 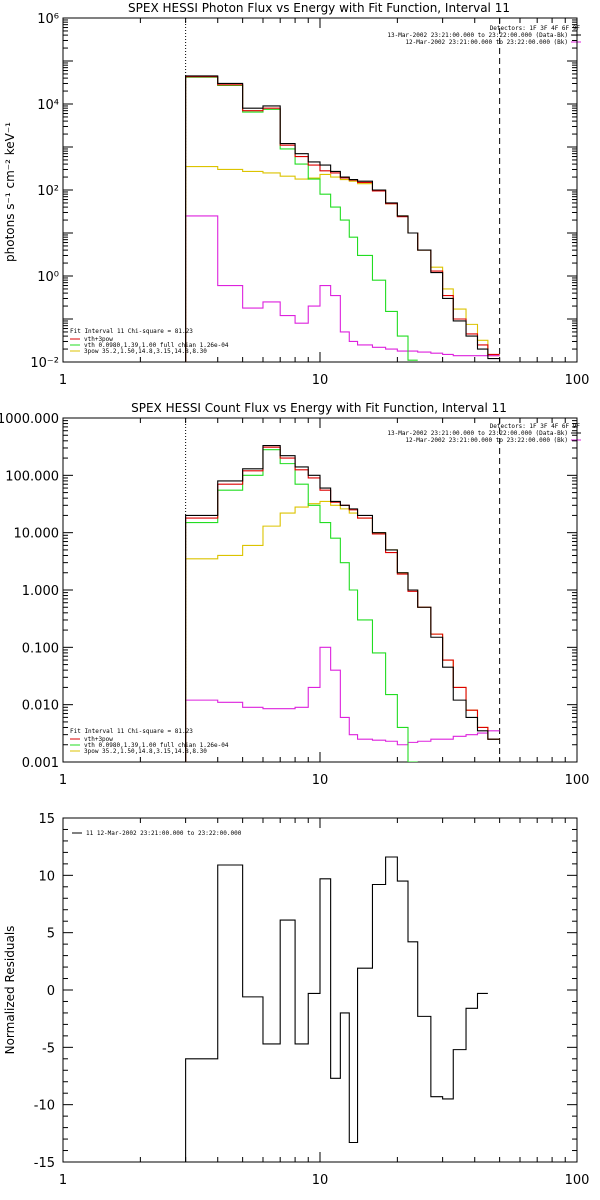 What do you see at coordinates (40, 648) in the screenshot?
I see `y-tick-label: 0.100` at bounding box center [40, 648].